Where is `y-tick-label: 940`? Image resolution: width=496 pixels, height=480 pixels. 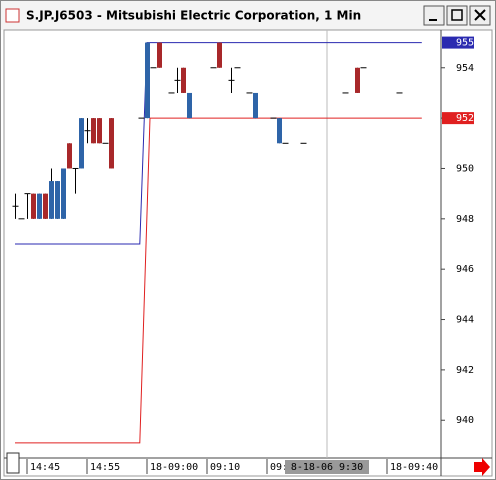
y-tick-label: 940 is located at coordinates (465, 420).